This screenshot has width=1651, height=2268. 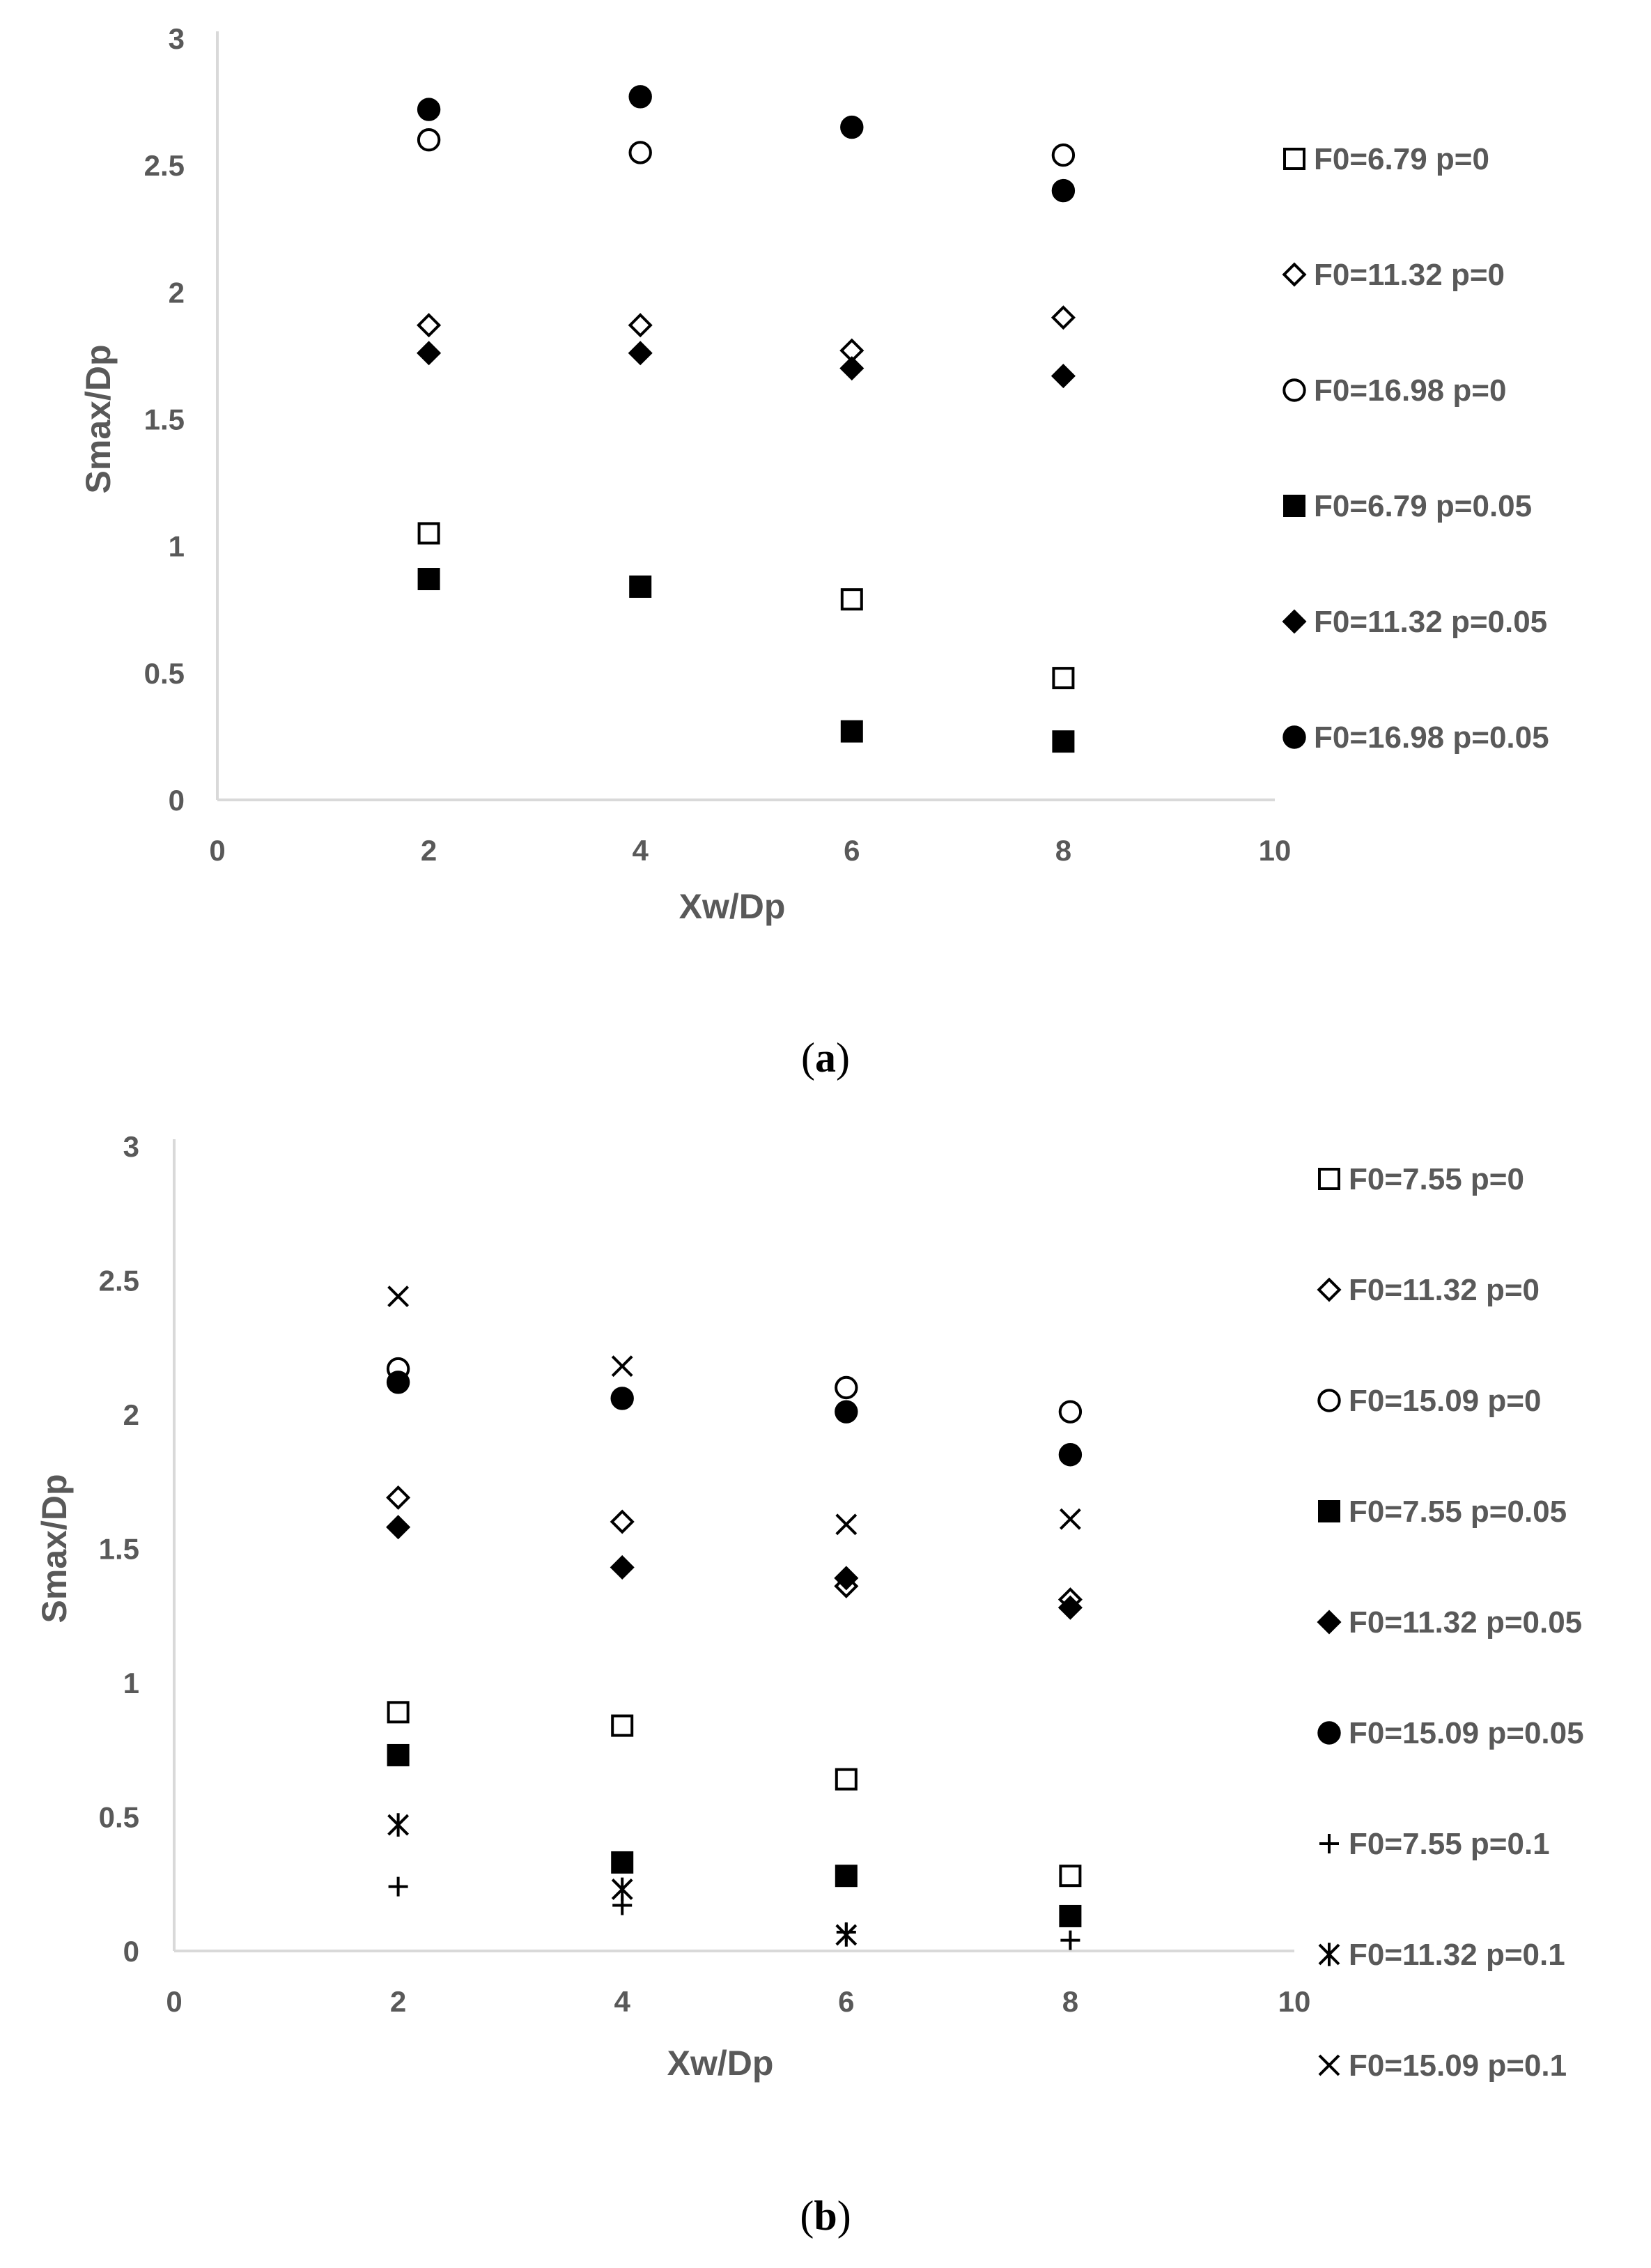 I want to click on legend-entry: F0=16.98 p=0.05, so click(x=1431, y=737).